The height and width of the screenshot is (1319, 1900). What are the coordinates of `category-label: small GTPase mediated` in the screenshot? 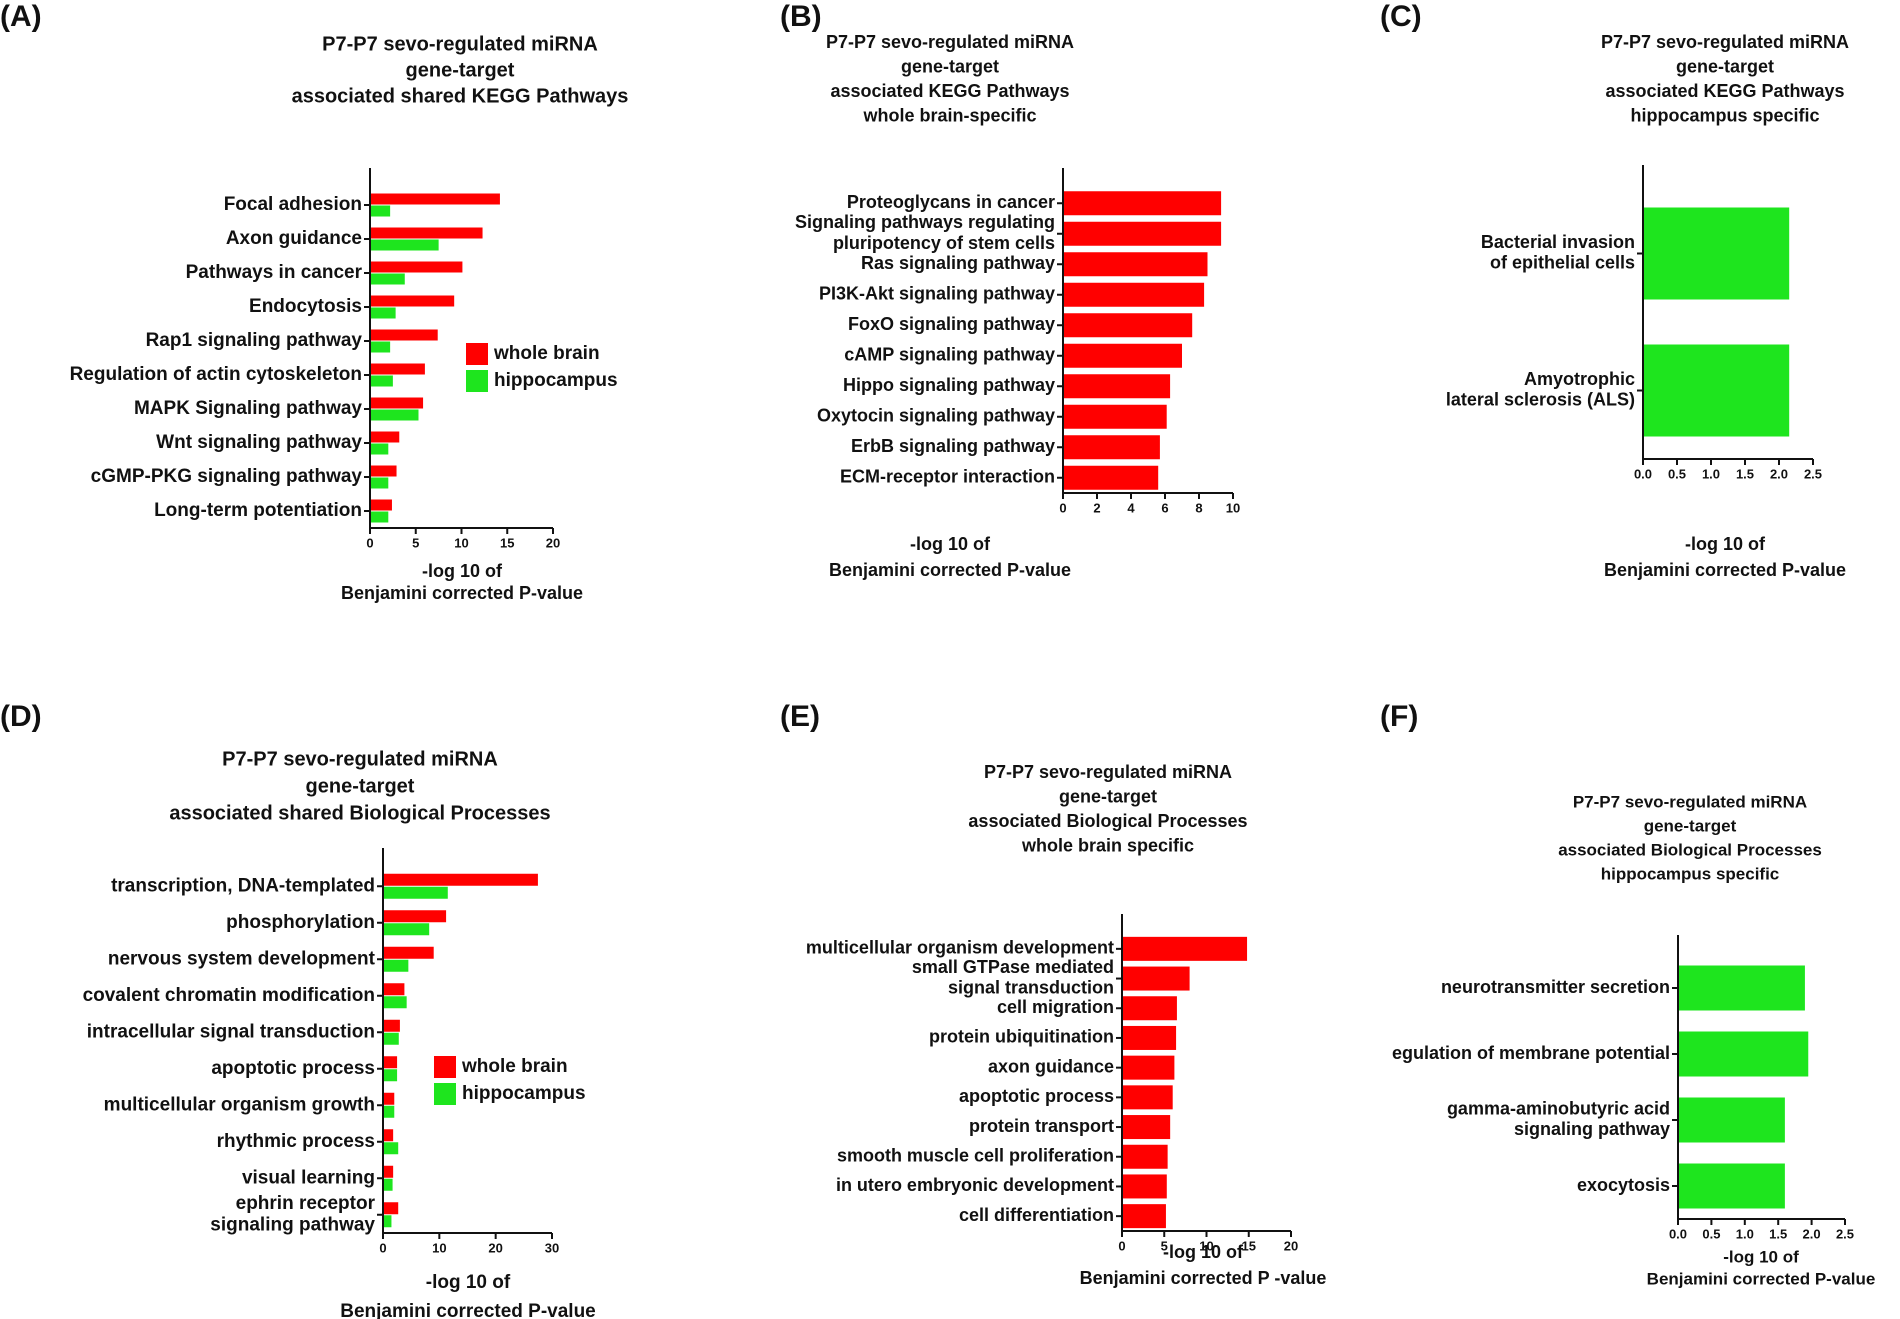 It's located at (1013, 967).